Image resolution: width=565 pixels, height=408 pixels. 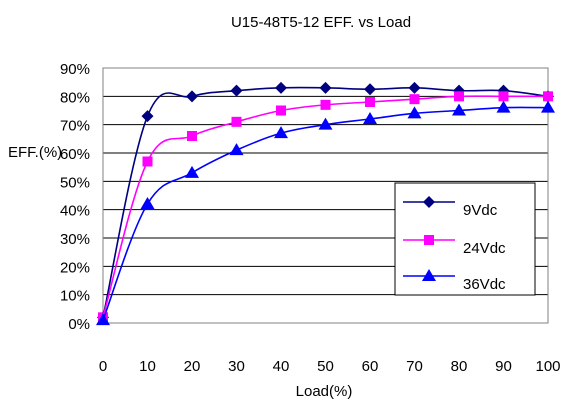 What do you see at coordinates (75, 182) in the screenshot?
I see `y-tick-label: 50%` at bounding box center [75, 182].